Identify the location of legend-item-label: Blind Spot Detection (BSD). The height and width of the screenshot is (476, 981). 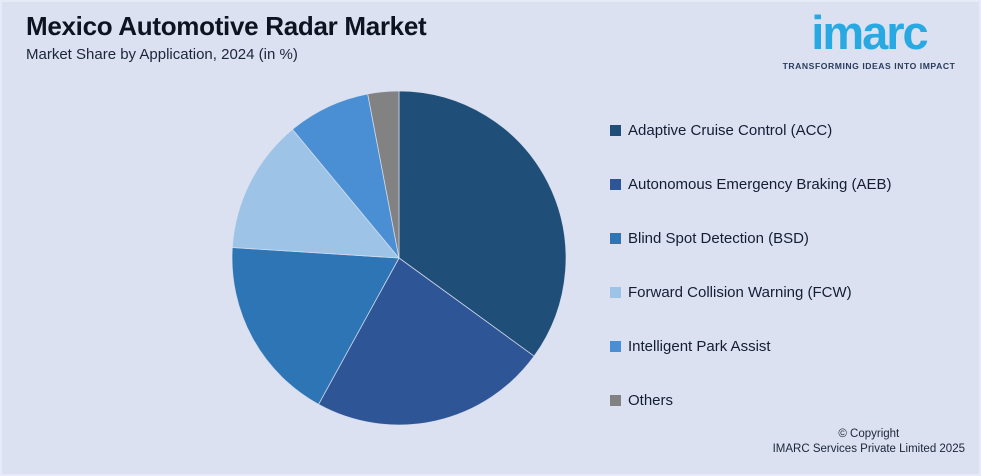
(718, 238).